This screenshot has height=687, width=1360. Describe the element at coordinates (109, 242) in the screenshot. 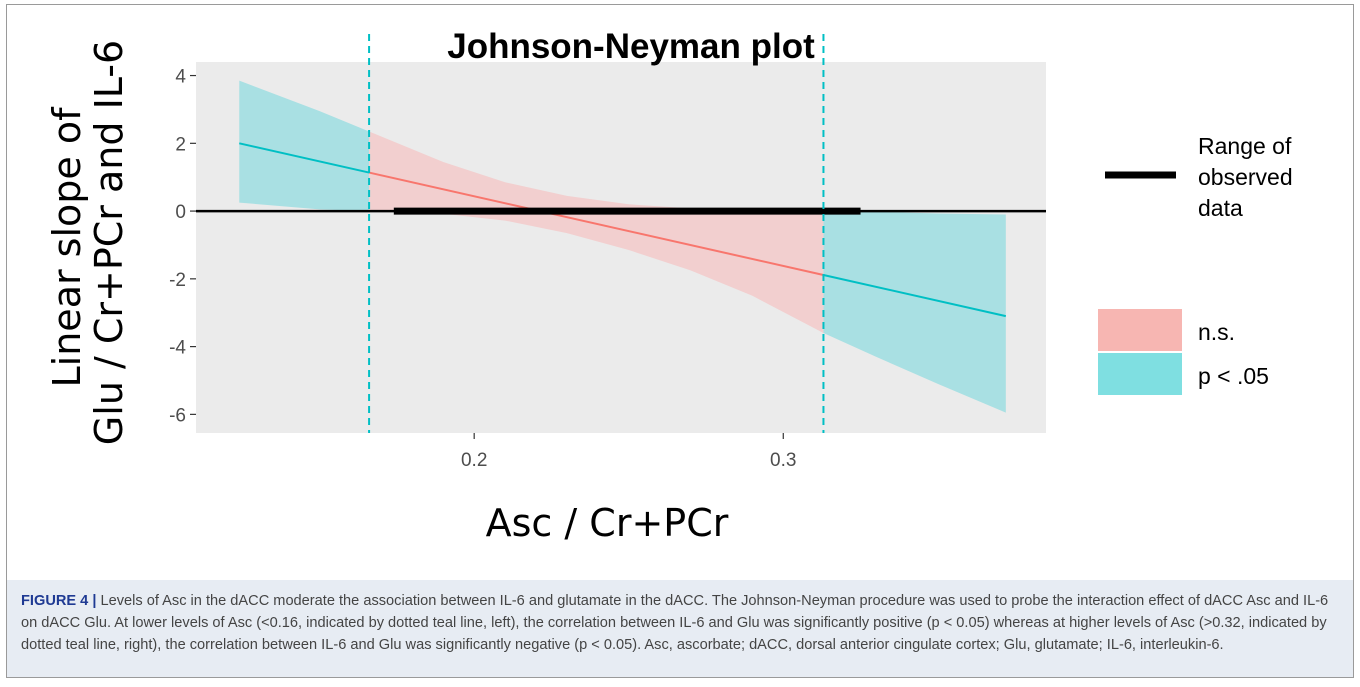

I see `y-axis-title-line-2: Glu / Cr+PCr and IL-6` at that location.